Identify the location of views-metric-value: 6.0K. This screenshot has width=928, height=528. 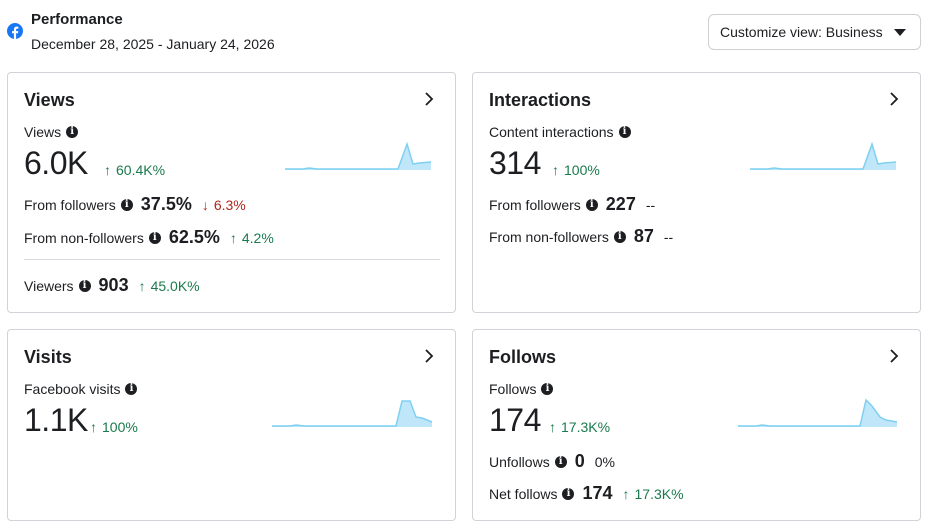
(56, 163).